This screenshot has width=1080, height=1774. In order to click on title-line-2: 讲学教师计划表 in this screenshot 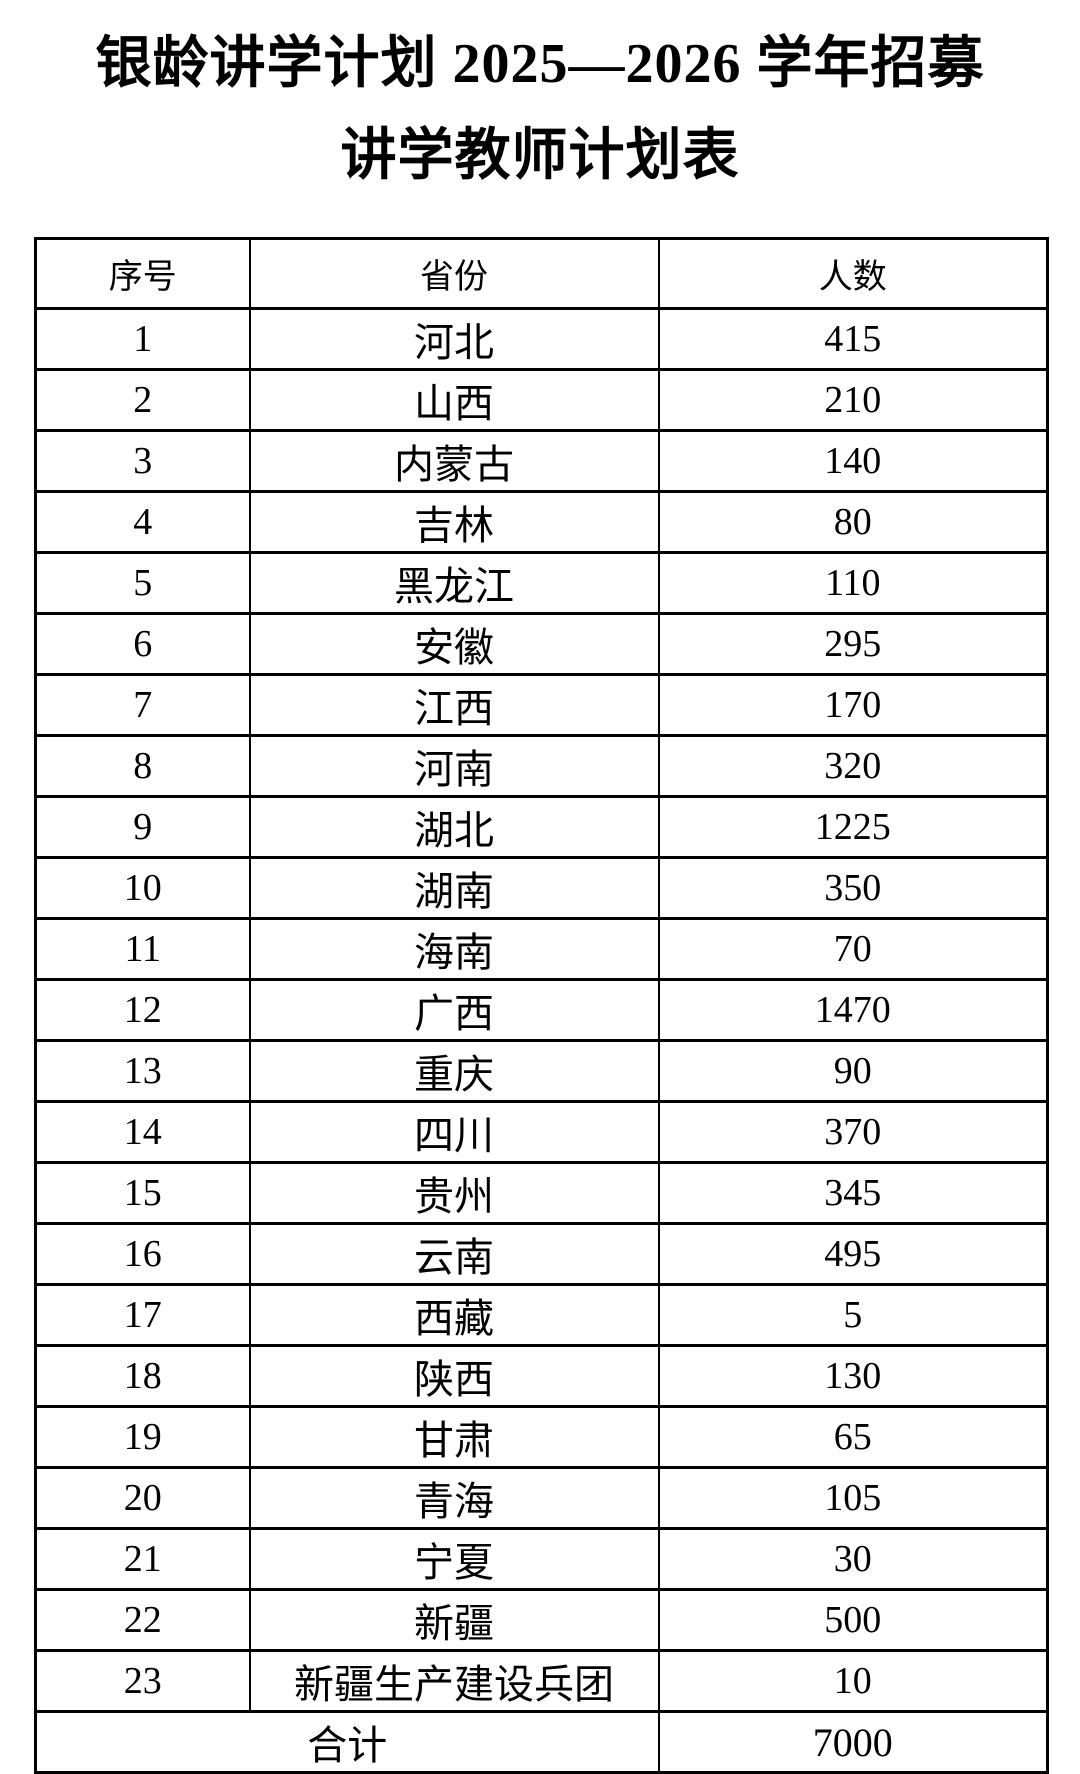, I will do `click(540, 156)`.